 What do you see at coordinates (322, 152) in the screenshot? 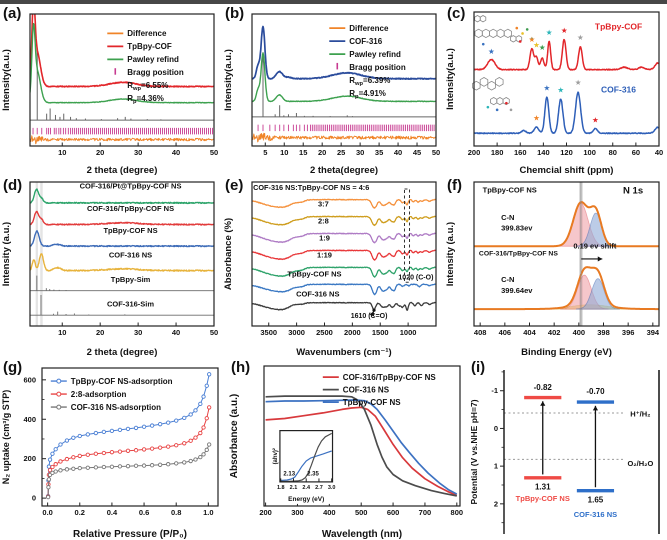
I see `svg-text: 20` at bounding box center [322, 152].